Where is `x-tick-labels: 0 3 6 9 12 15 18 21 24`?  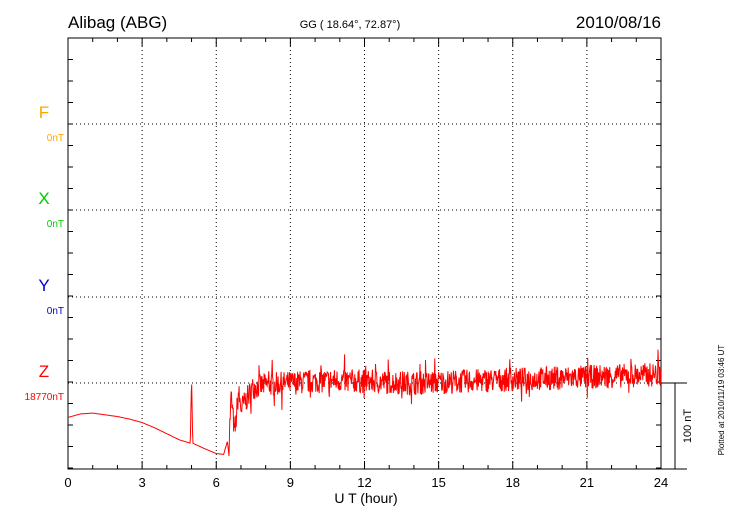
x-tick-labels: 0 3 6 9 12 15 18 21 24 is located at coordinates (366, 482).